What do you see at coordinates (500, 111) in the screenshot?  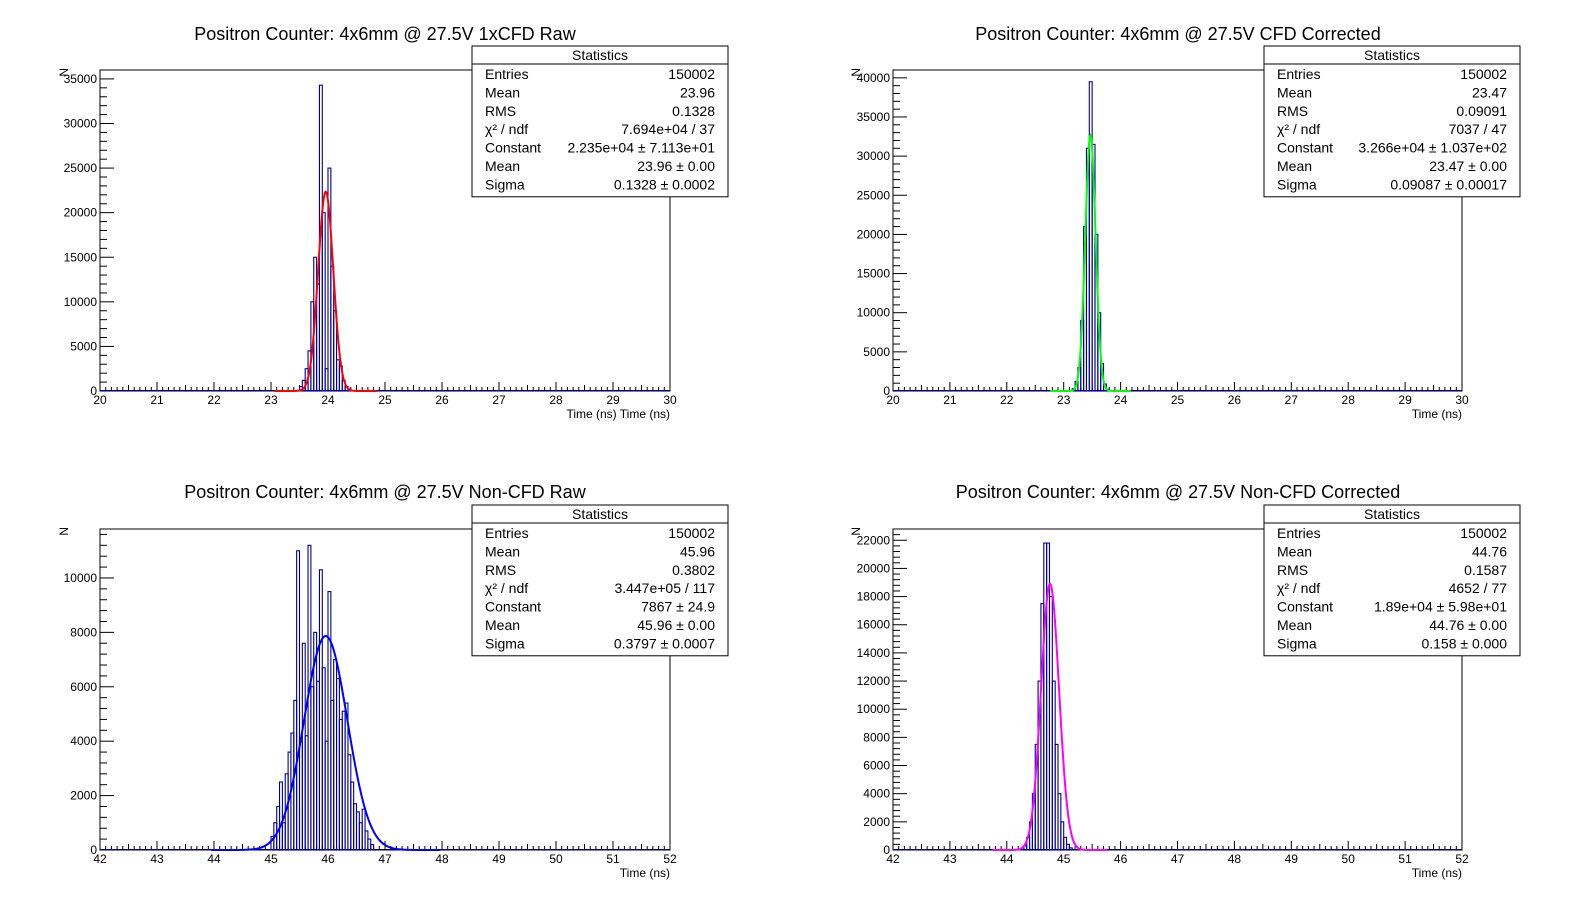 I see `stat-label: RMS` at bounding box center [500, 111].